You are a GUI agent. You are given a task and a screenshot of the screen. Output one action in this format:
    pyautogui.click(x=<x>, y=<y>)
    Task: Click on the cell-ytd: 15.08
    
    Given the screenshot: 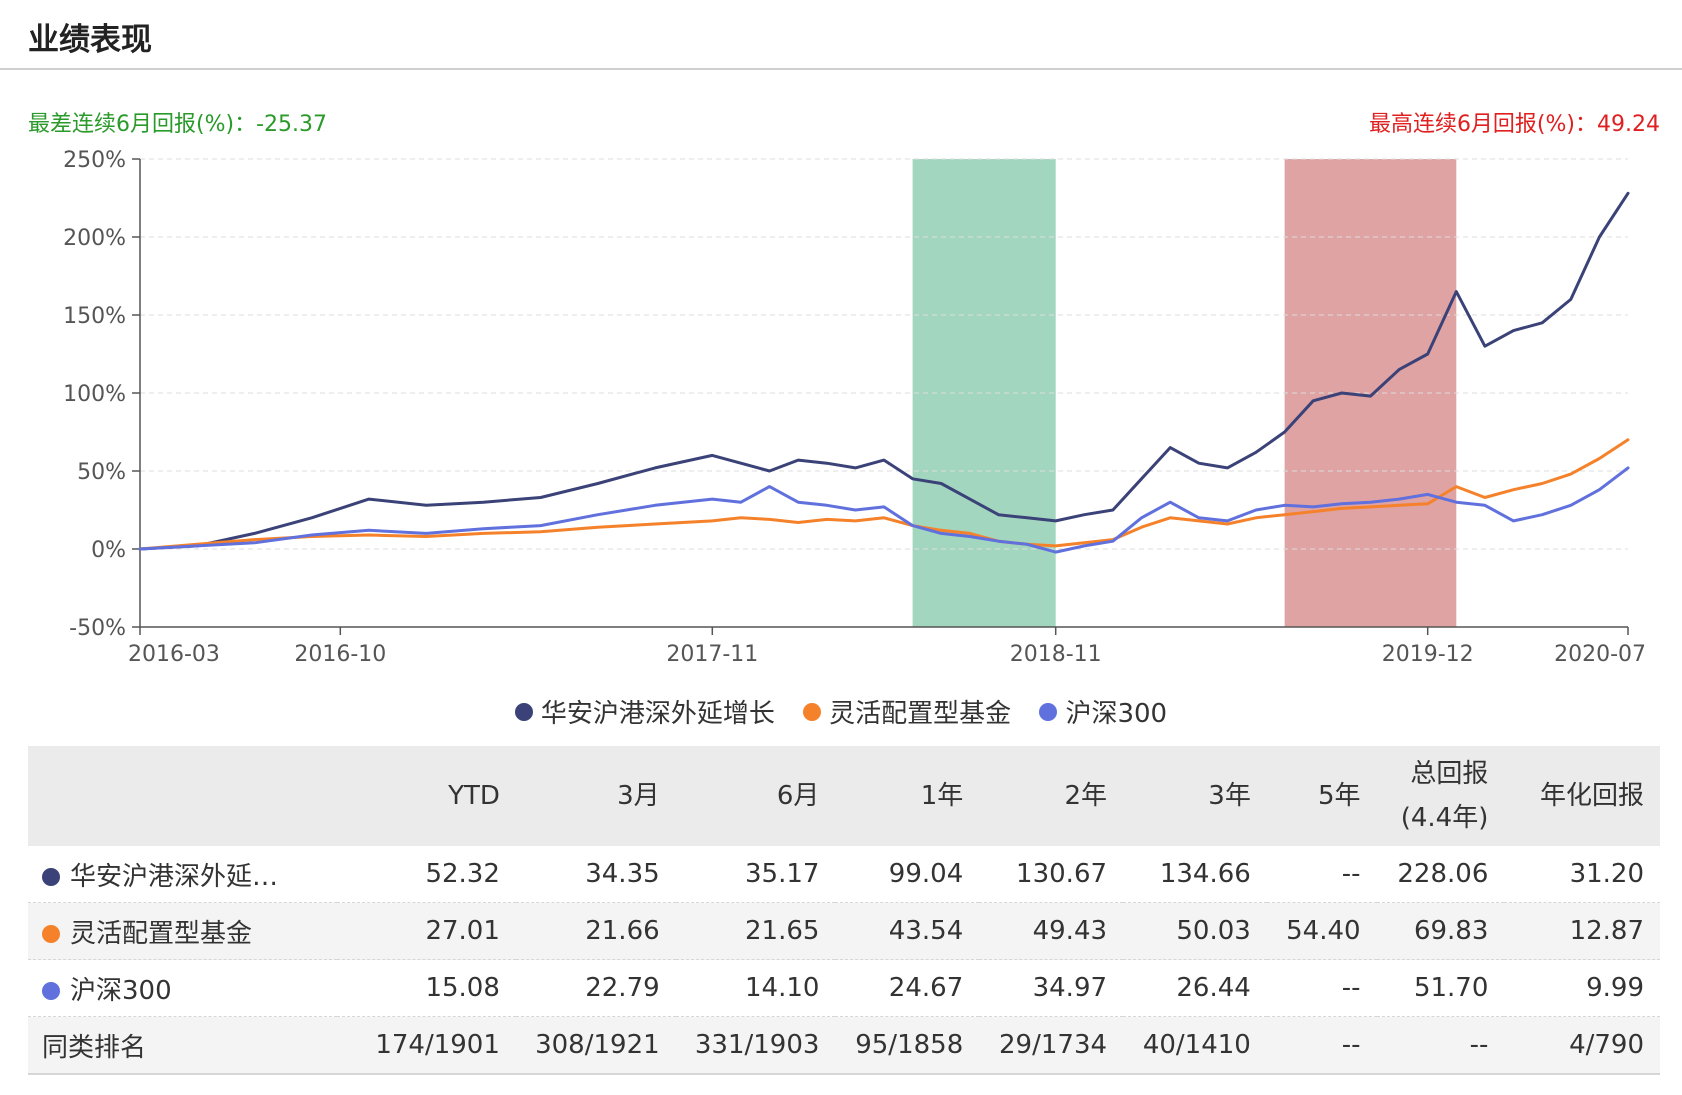 What is the action you would take?
    pyautogui.click(x=426, y=988)
    